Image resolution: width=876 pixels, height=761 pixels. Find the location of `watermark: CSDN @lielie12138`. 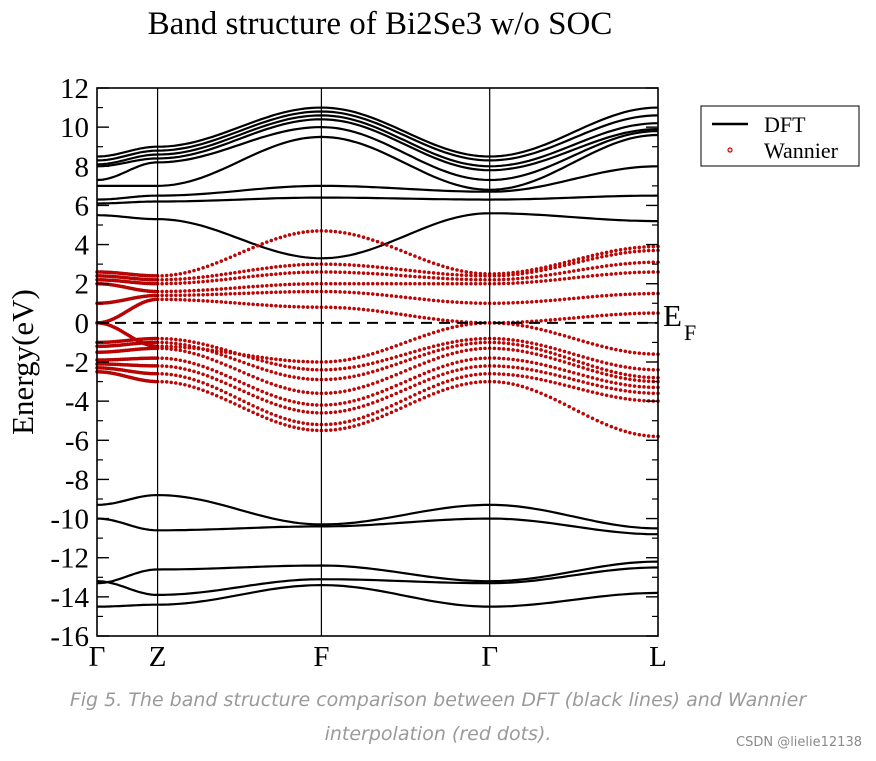

watermark: CSDN @lielie12138 is located at coordinates (799, 742).